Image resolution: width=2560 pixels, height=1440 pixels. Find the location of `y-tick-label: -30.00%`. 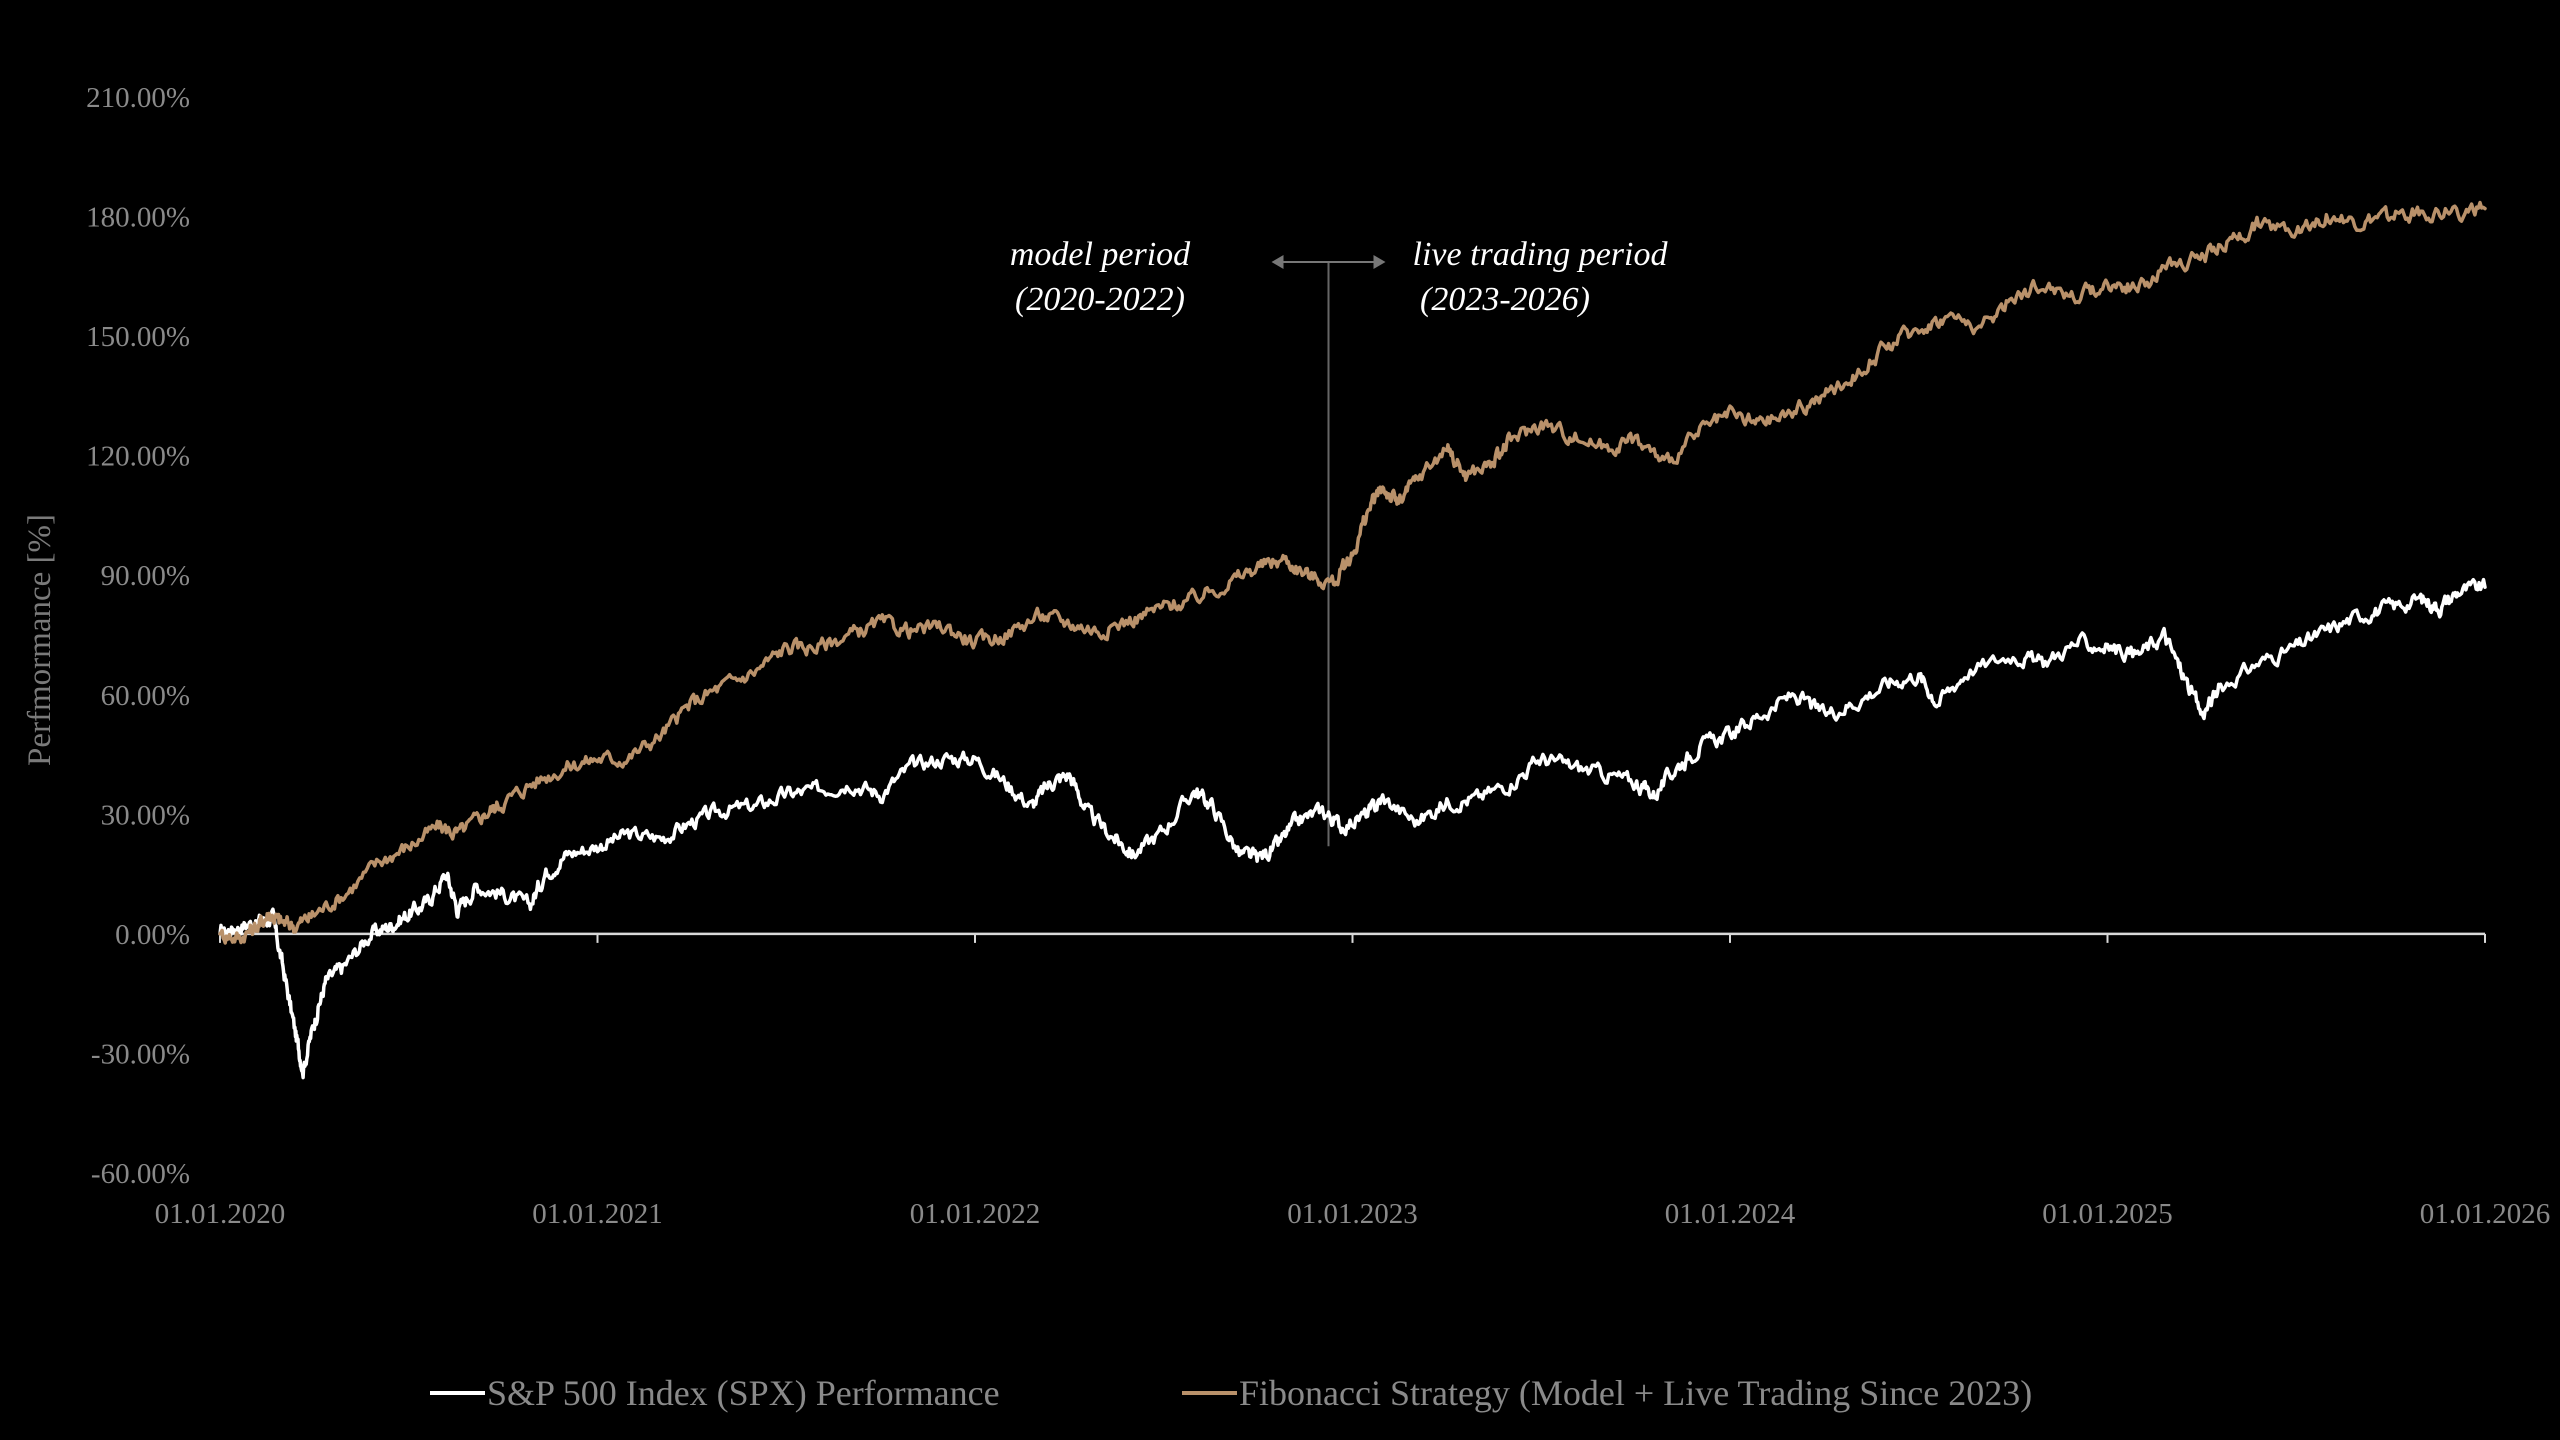

y-tick-label: -30.00% is located at coordinates (140, 1054).